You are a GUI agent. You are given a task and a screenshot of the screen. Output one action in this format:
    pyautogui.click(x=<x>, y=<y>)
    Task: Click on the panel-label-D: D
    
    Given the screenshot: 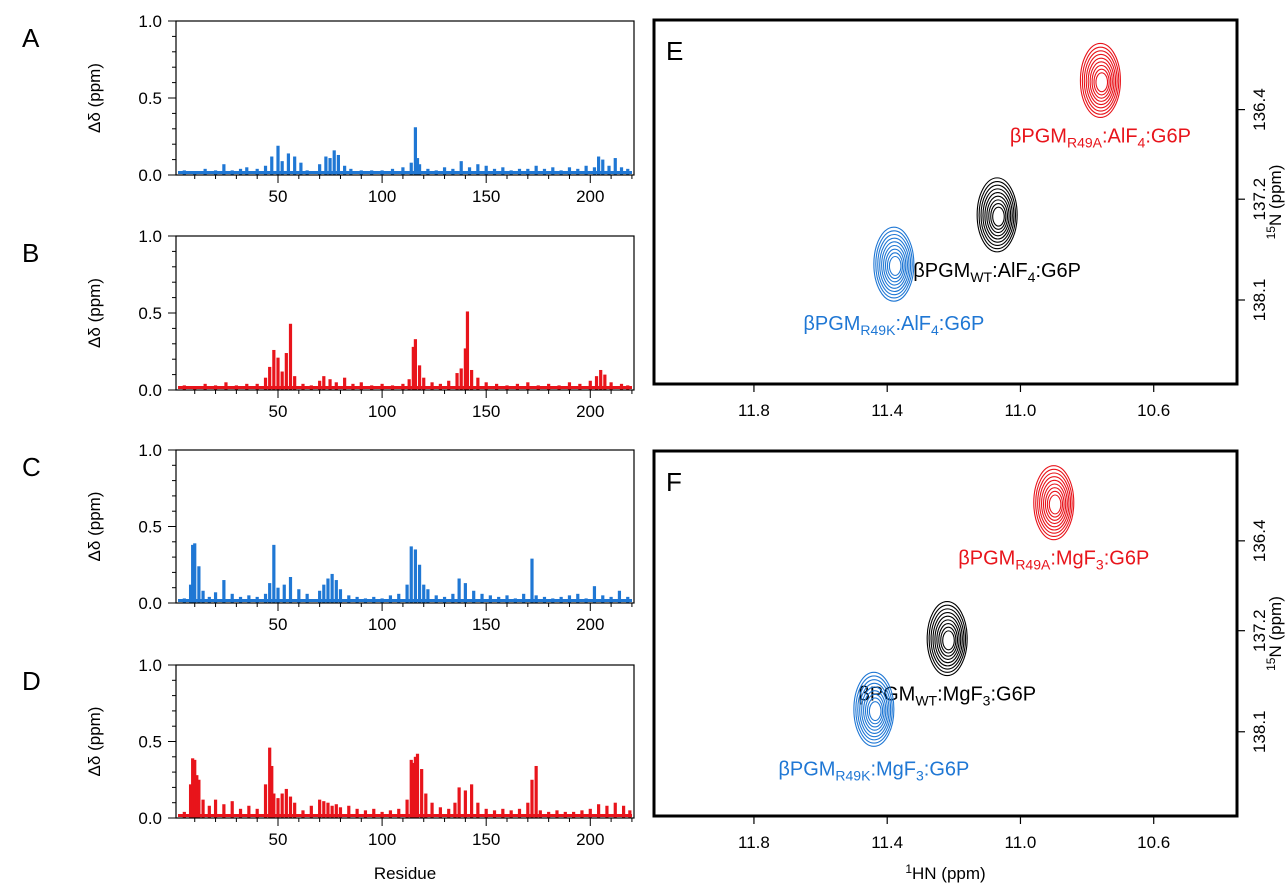 What is the action you would take?
    pyautogui.click(x=31, y=681)
    